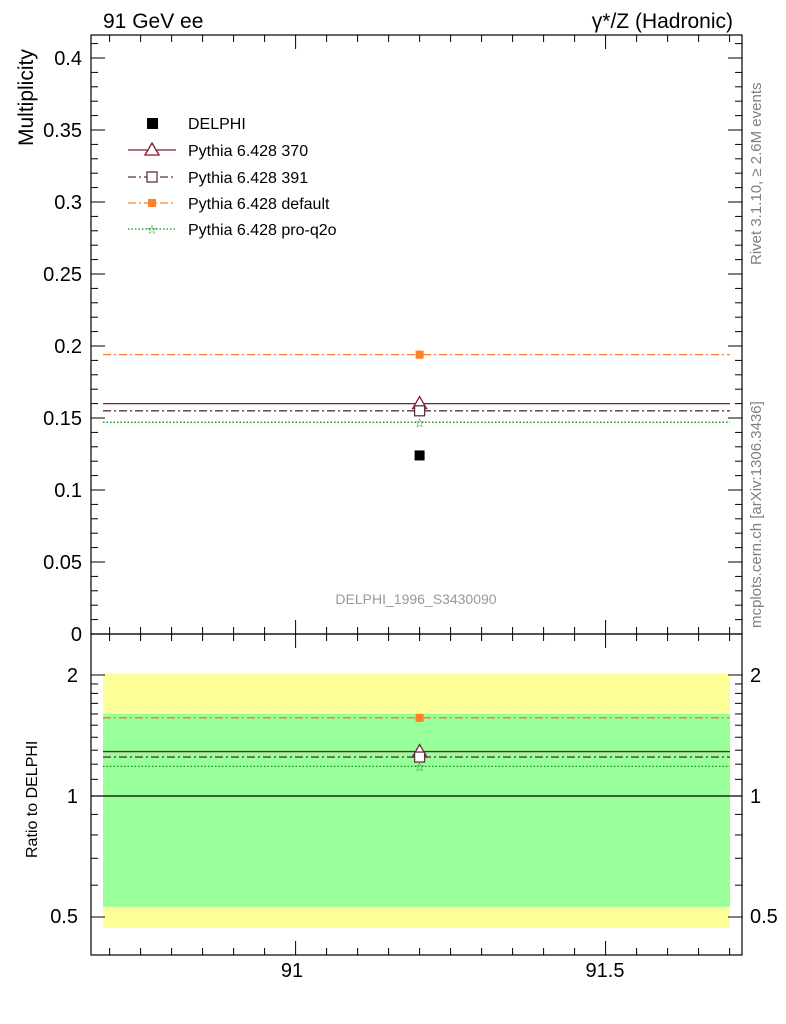  Describe the element at coordinates (259, 204) in the screenshot. I see `legend-label: Pythia 6.428 default` at that location.